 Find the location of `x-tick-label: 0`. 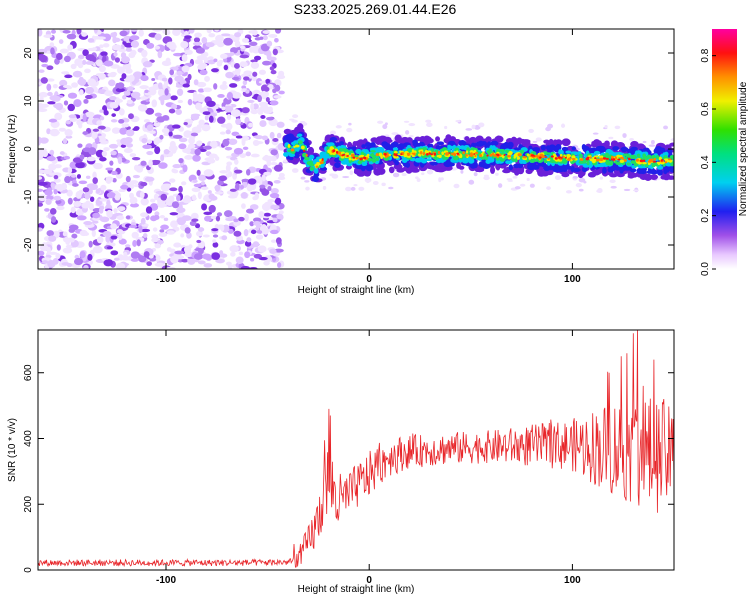

x-tick-label: 0 is located at coordinates (369, 580).